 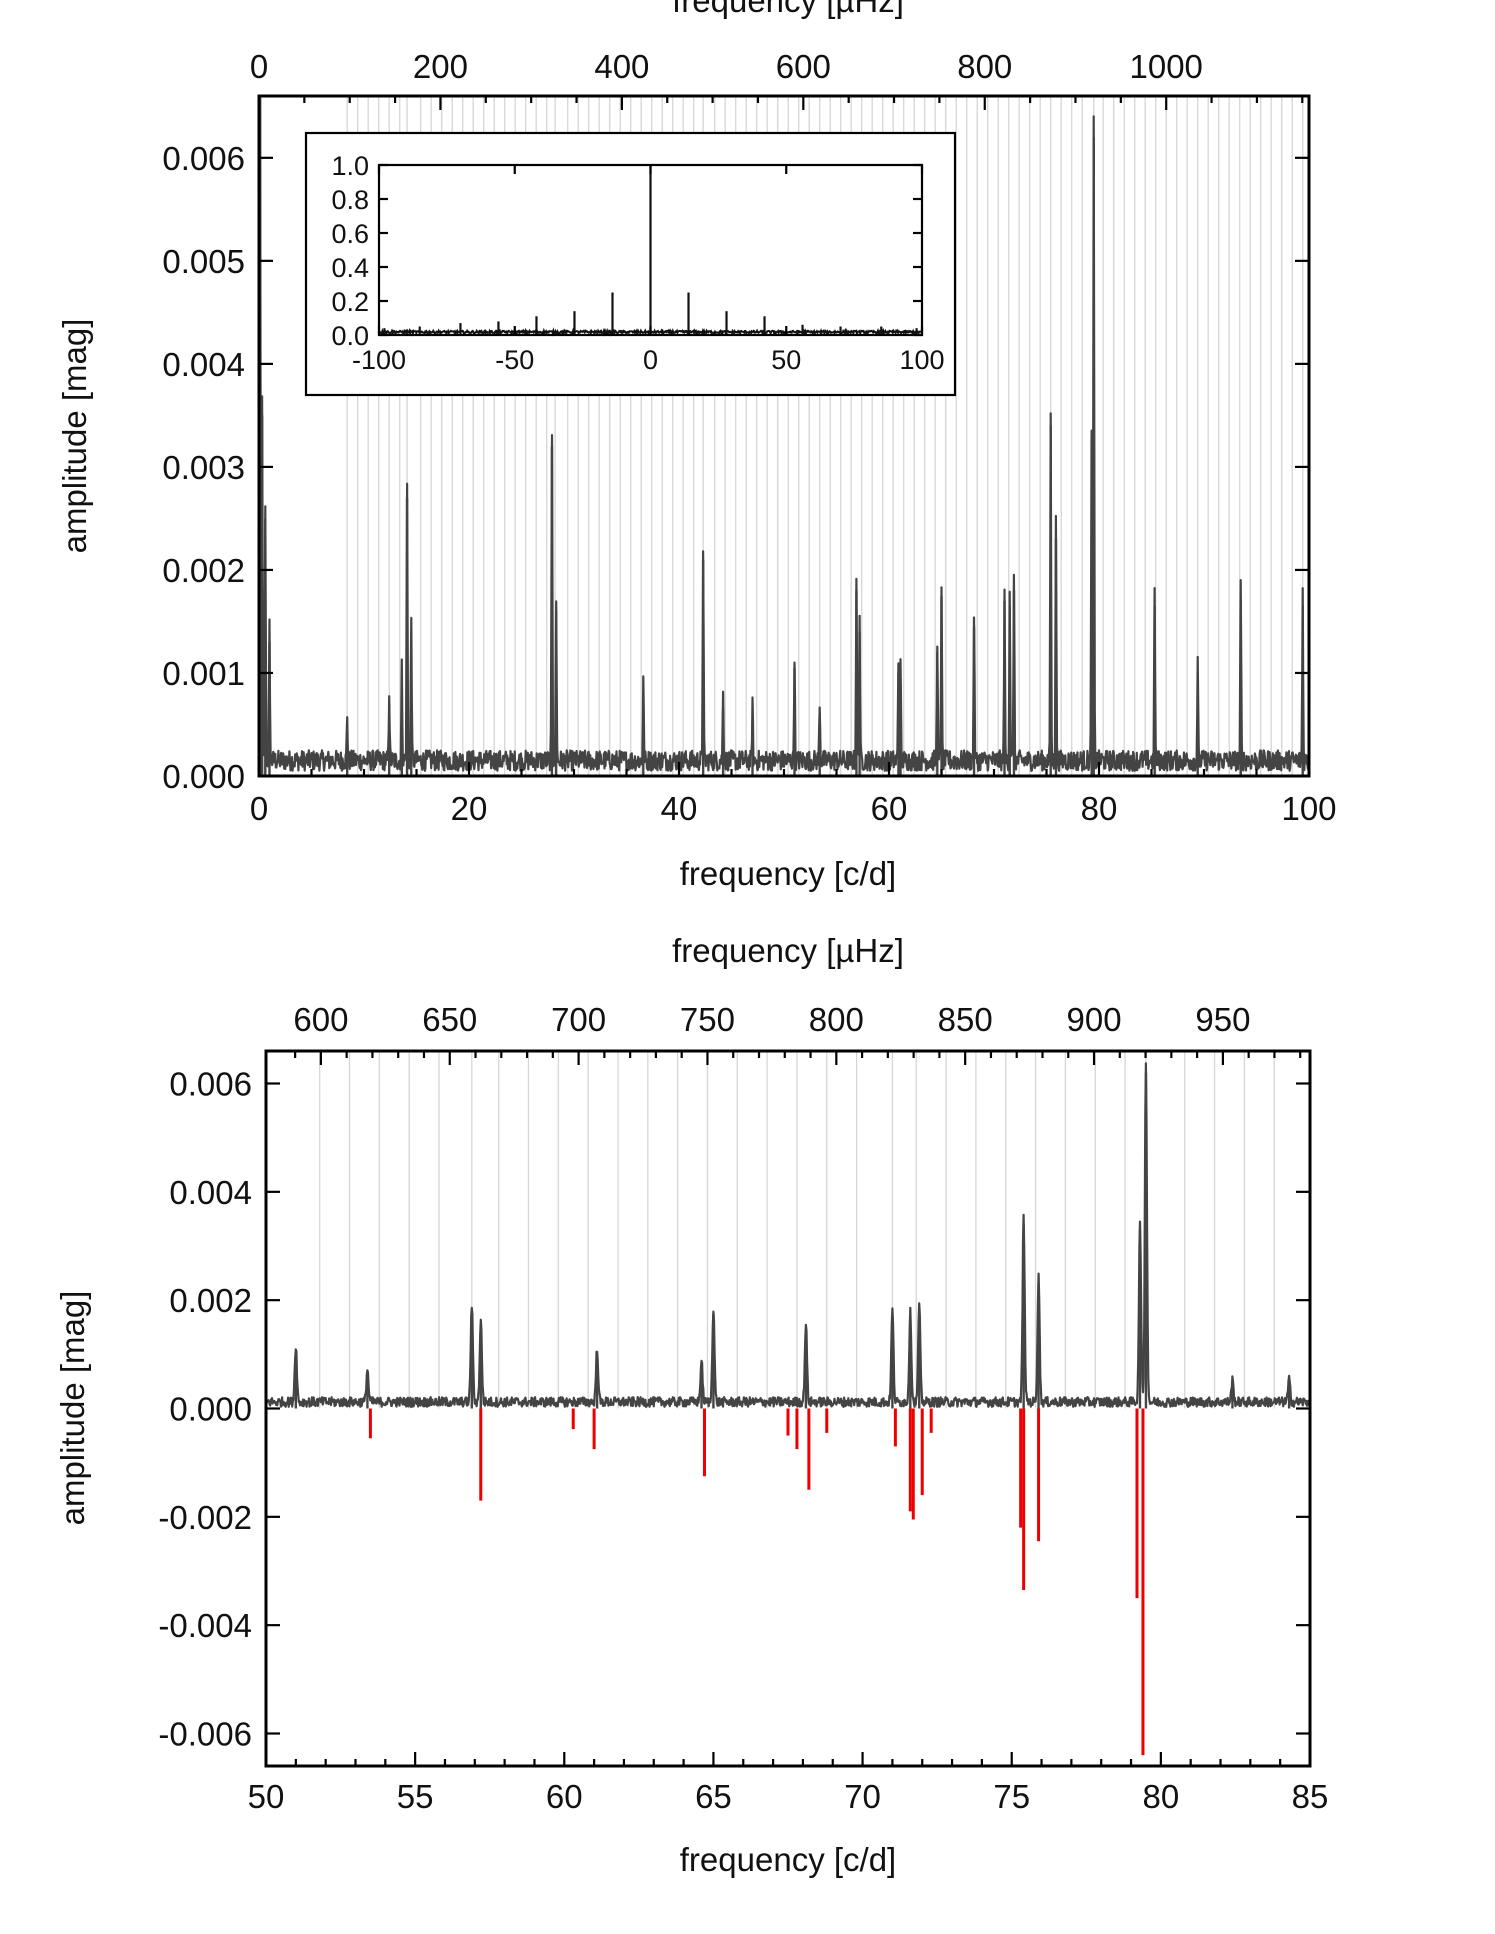 What do you see at coordinates (862, 1796) in the screenshot?
I see `bottom-x-tick-label-4: 70` at bounding box center [862, 1796].